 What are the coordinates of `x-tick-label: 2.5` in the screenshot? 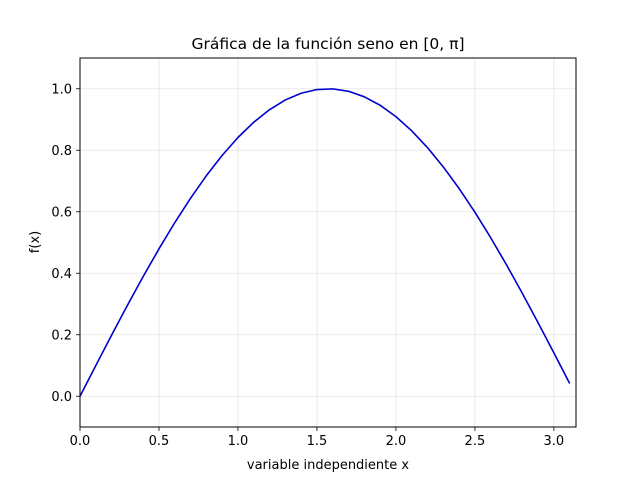 It's located at (475, 441).